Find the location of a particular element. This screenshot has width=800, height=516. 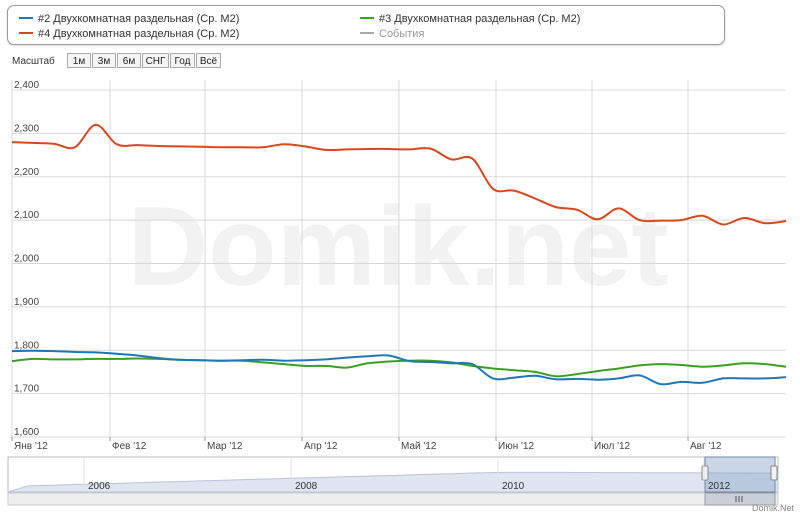

zoom-label: Масштаб is located at coordinates (33, 61).